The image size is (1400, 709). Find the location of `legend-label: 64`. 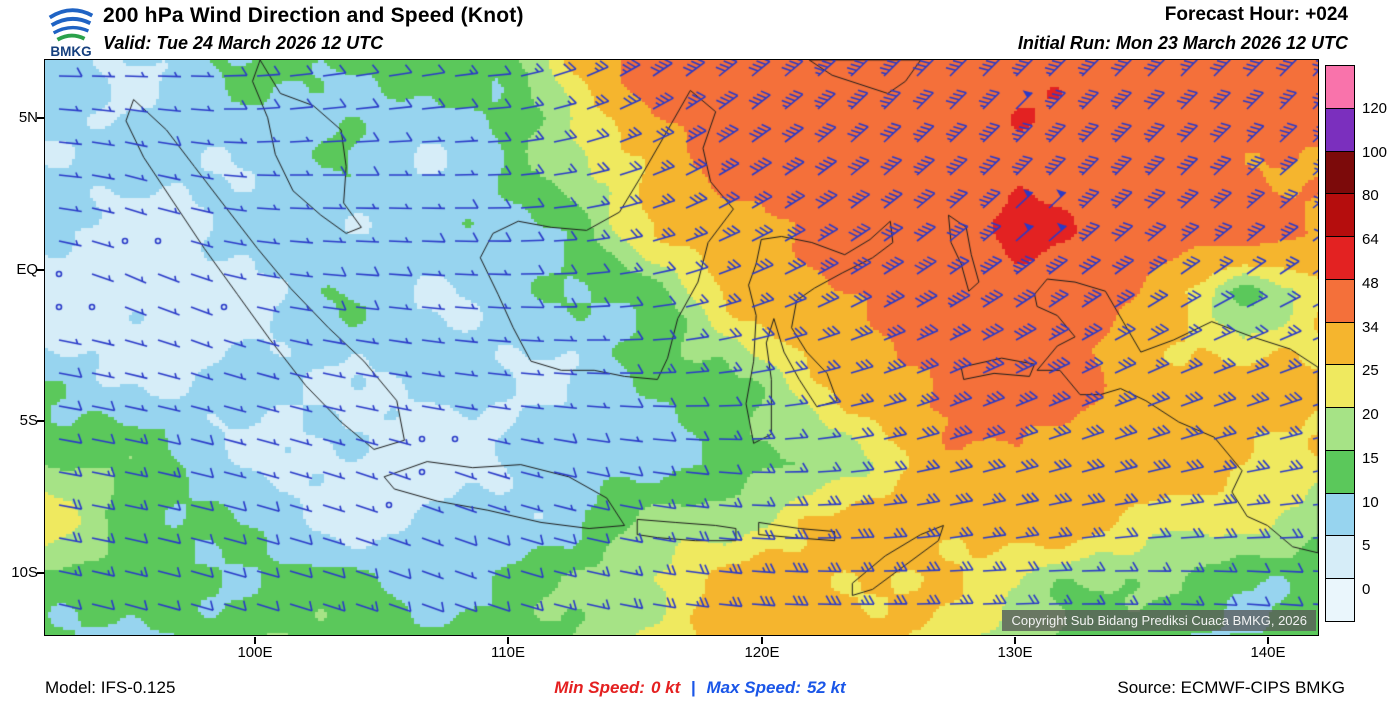

legend-label: 64 is located at coordinates (1370, 240).